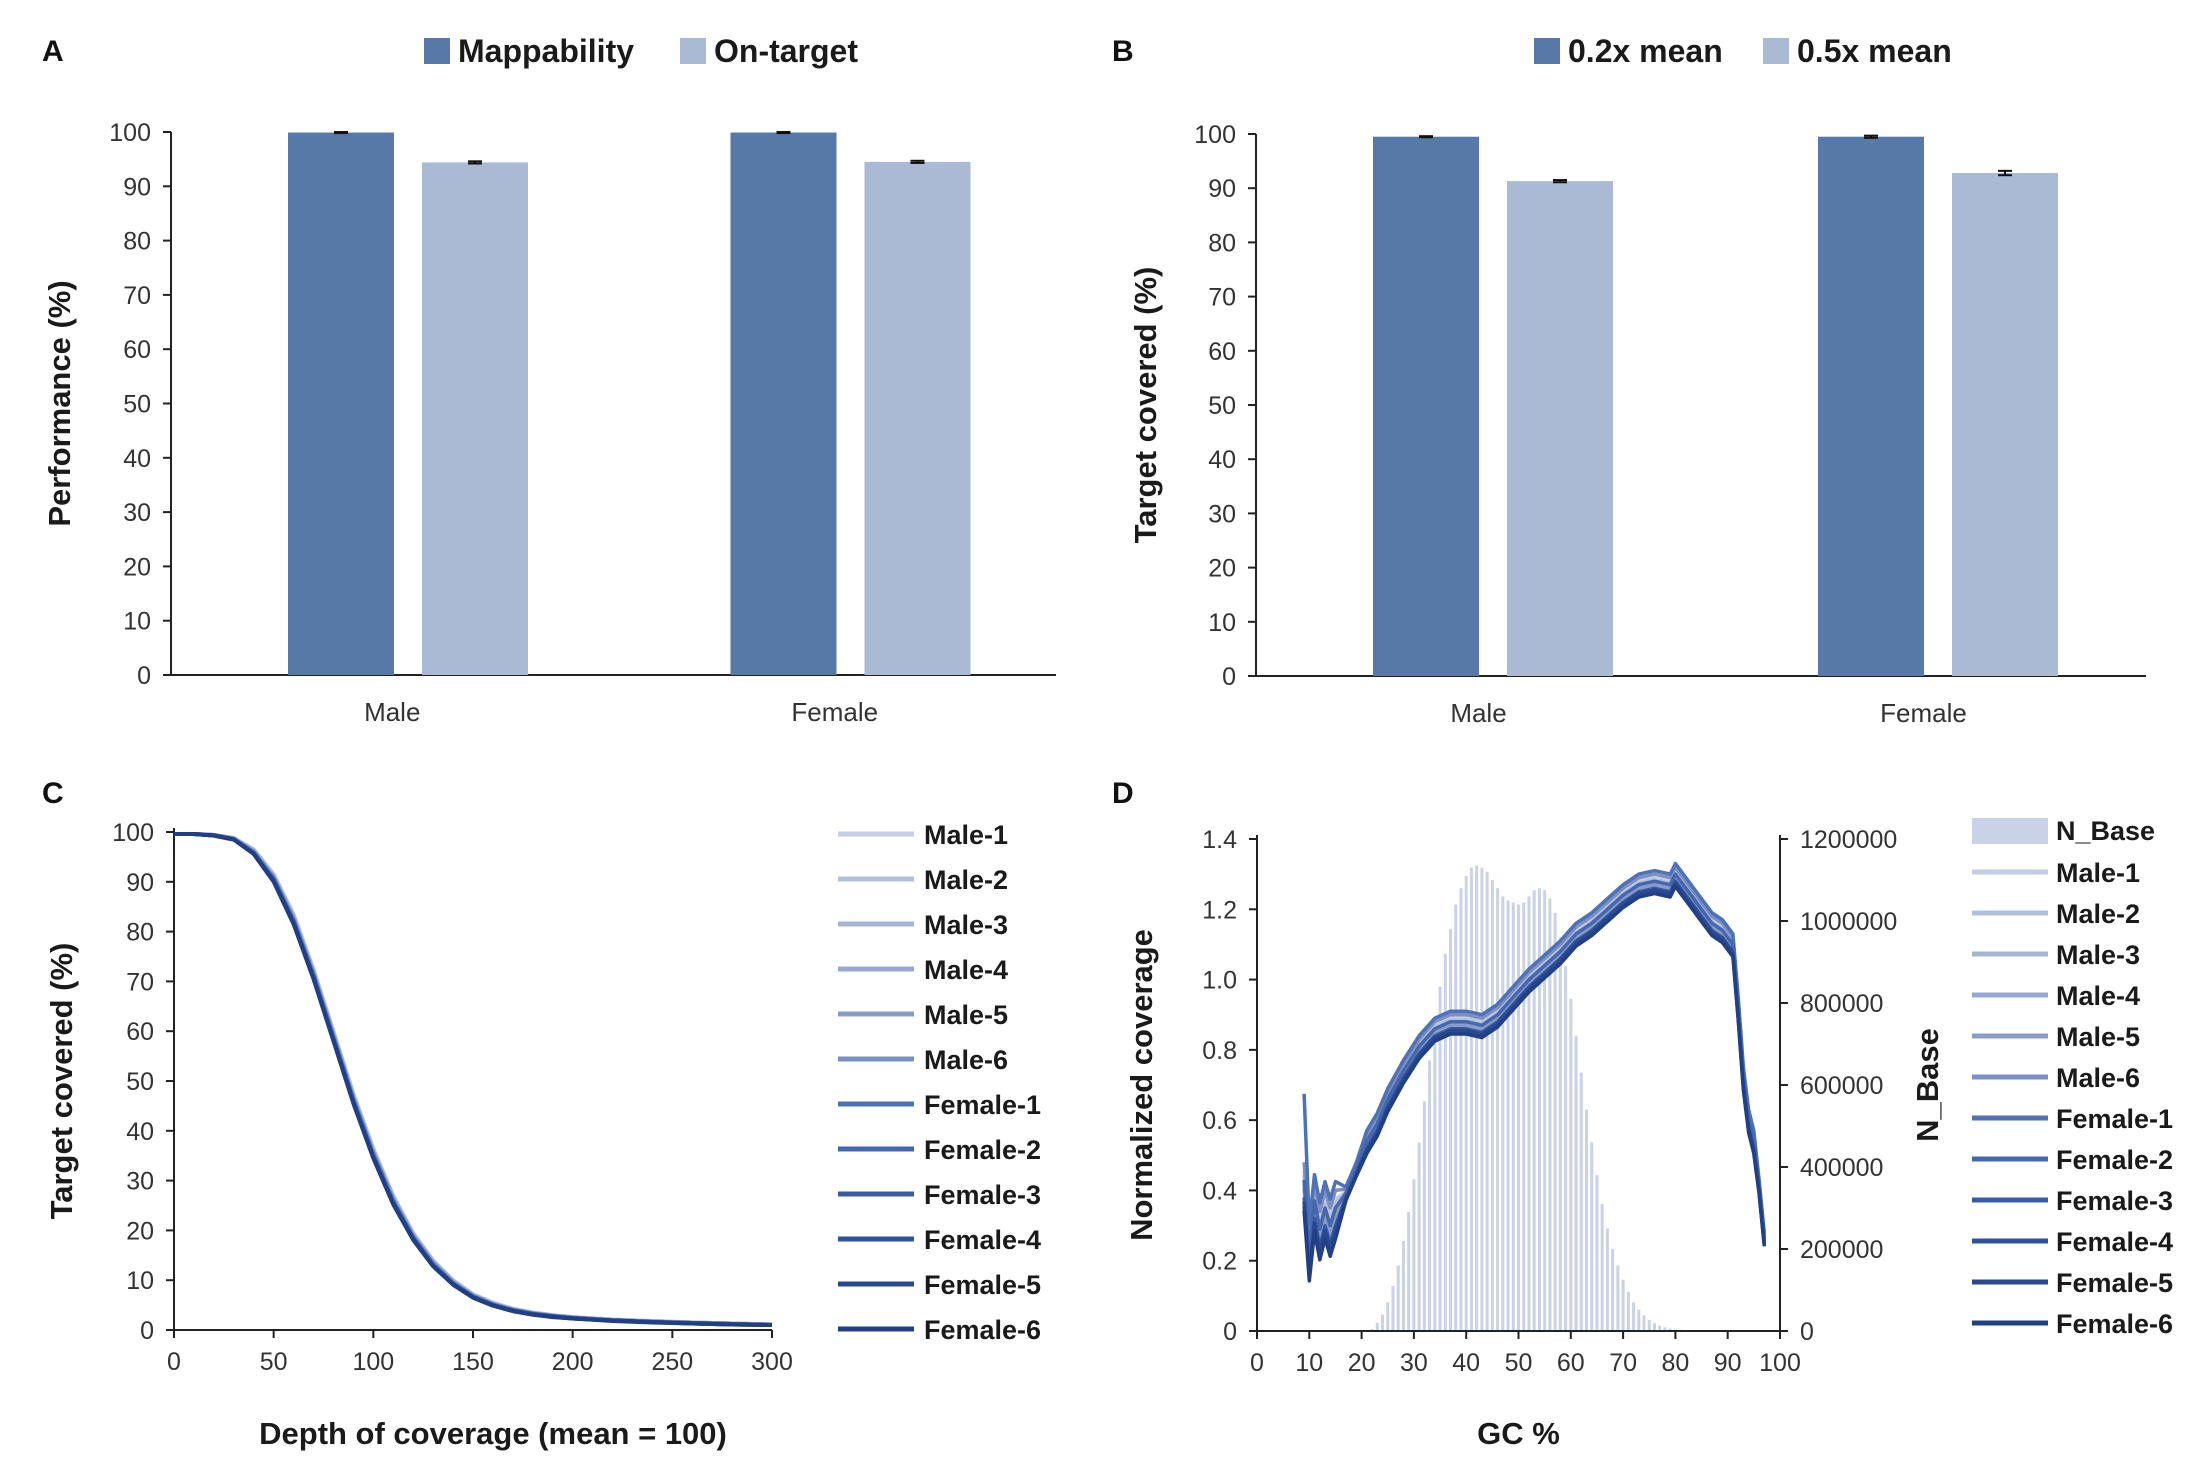 The image size is (2208, 1470). I want to click on legend-label: Male-6, so click(966, 1060).